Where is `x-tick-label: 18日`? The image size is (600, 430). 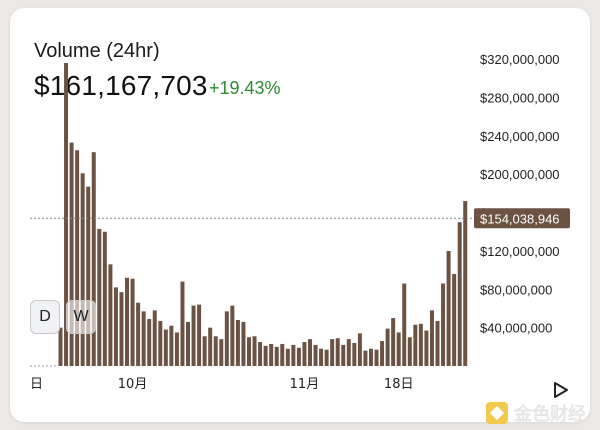 x-tick-label: 18日 is located at coordinates (399, 384).